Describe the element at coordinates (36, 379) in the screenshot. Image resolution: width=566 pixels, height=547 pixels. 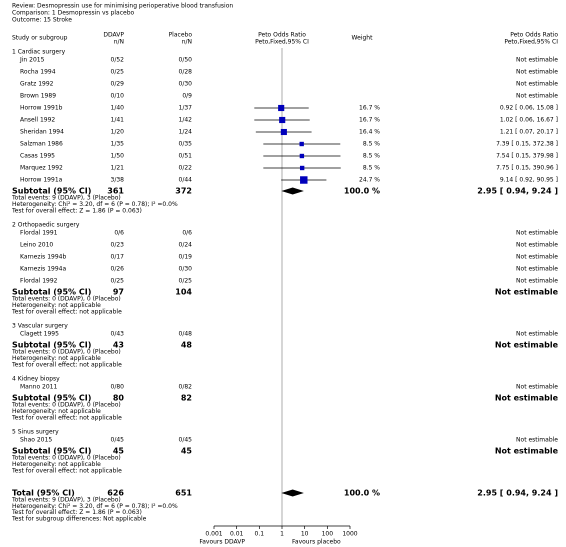
I see `group-title: 4 Kidney biopsy` at that location.